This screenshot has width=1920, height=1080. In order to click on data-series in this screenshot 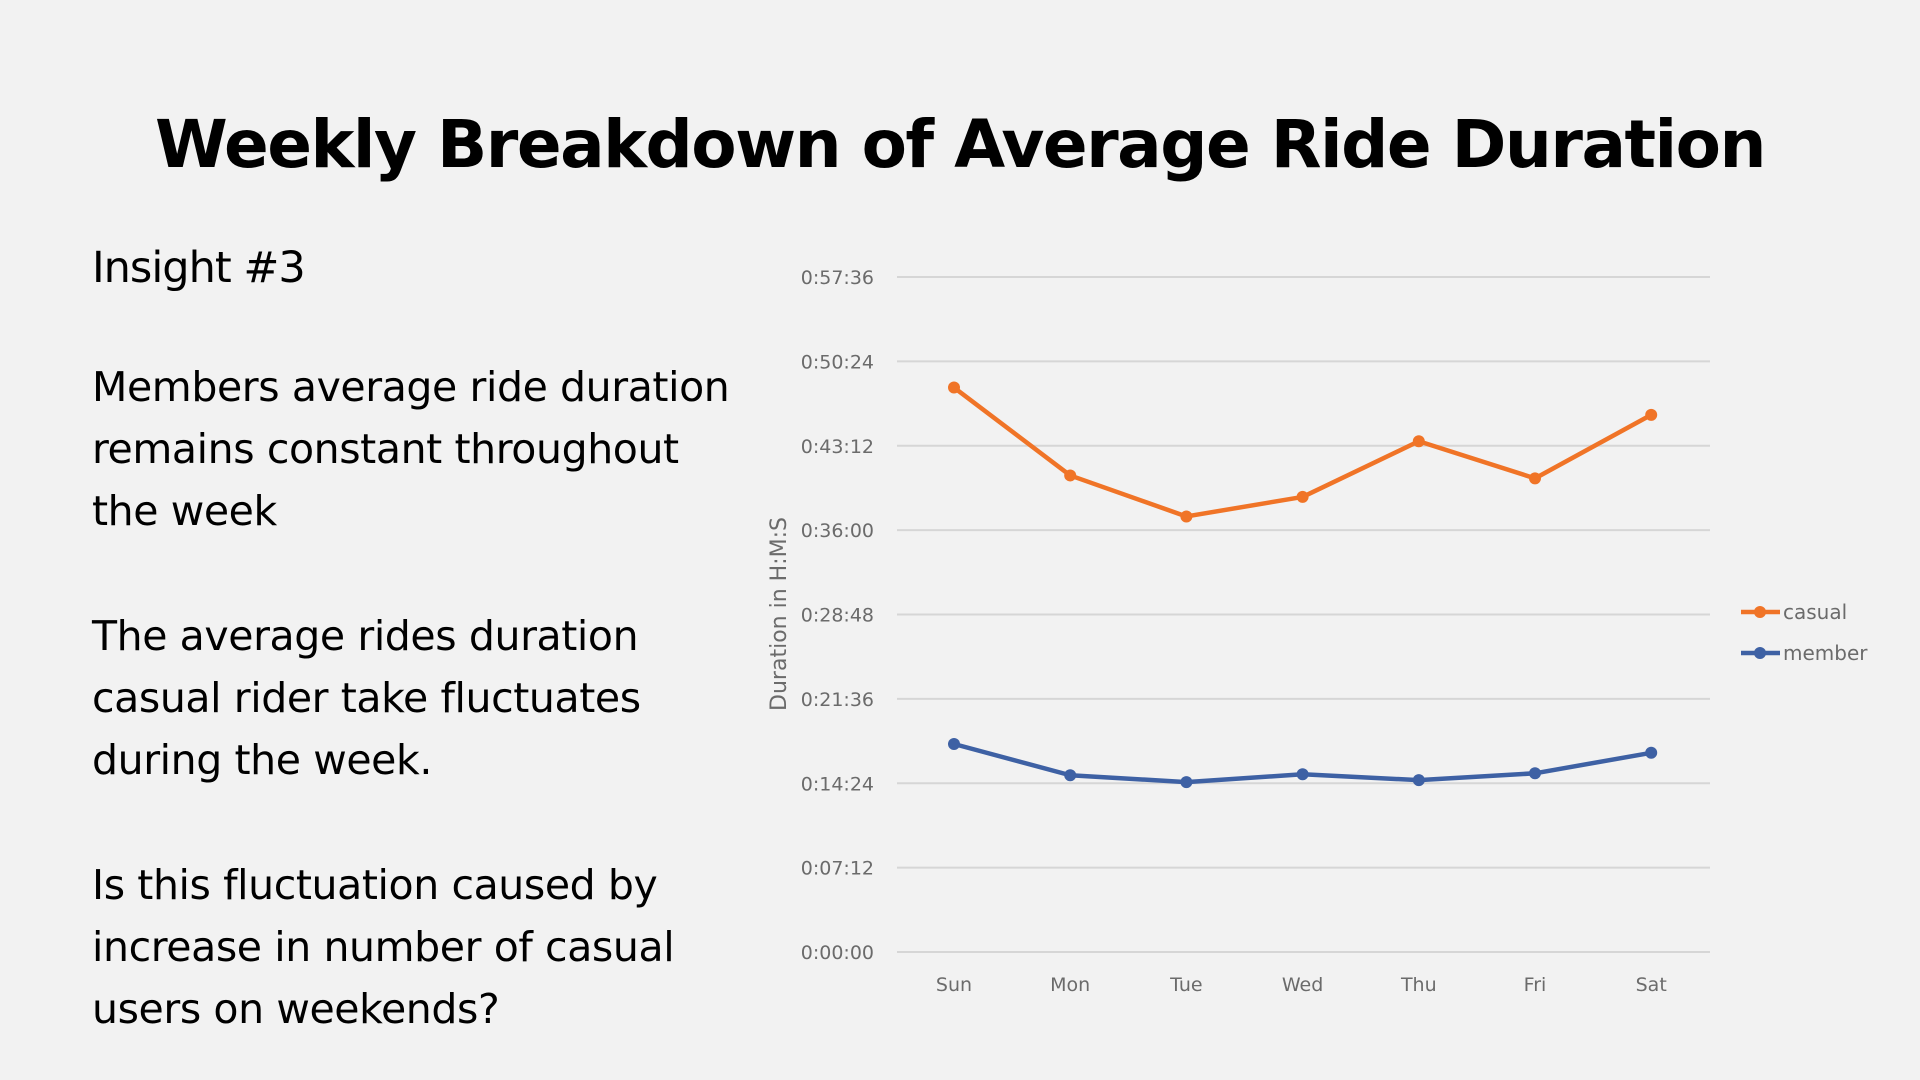, I will do `click(1303, 585)`.